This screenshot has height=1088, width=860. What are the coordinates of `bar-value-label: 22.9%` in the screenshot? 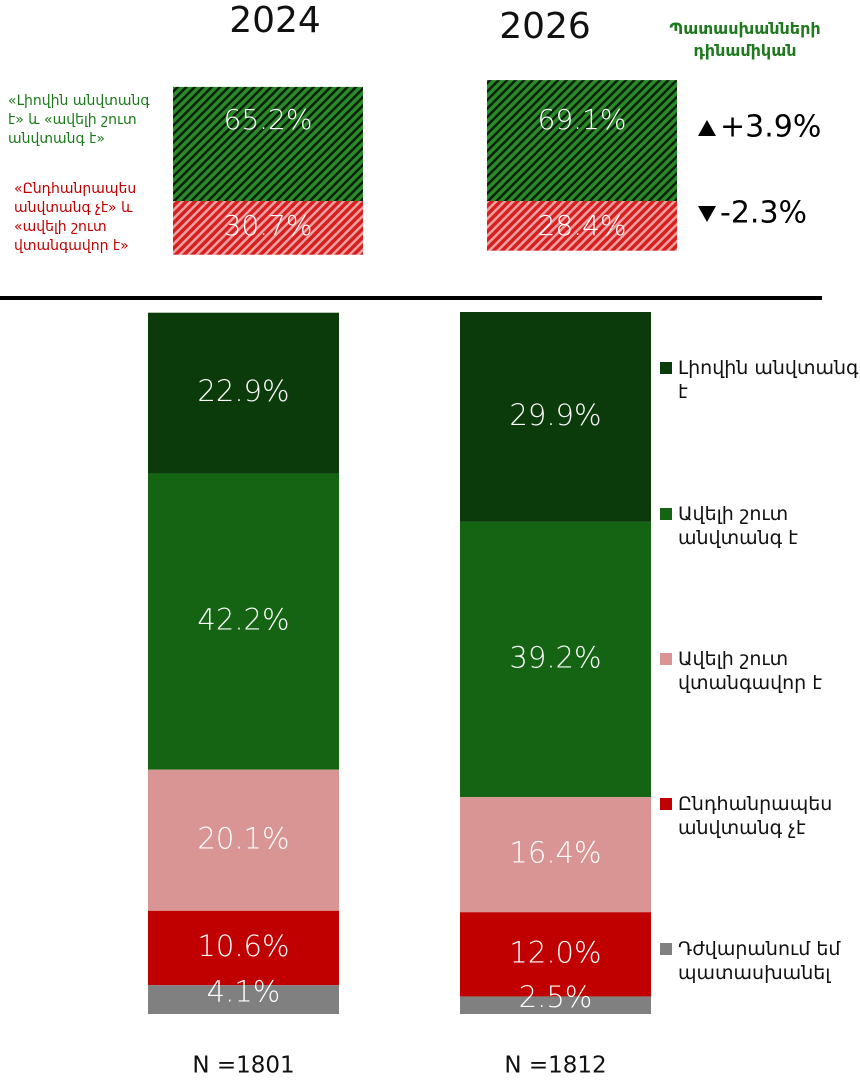 It's located at (243, 391).